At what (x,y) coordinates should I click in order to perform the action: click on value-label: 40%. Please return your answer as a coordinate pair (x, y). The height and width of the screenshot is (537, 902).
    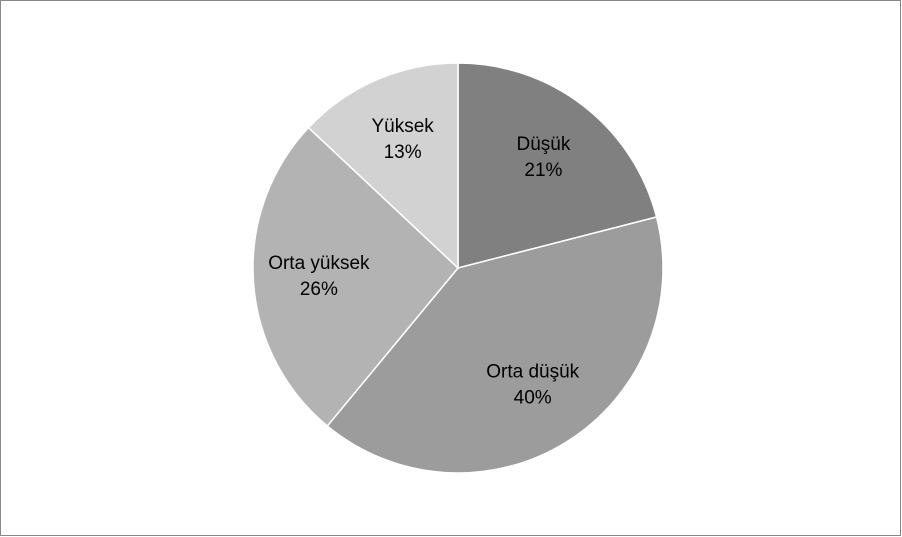
    Looking at the image, I should click on (533, 398).